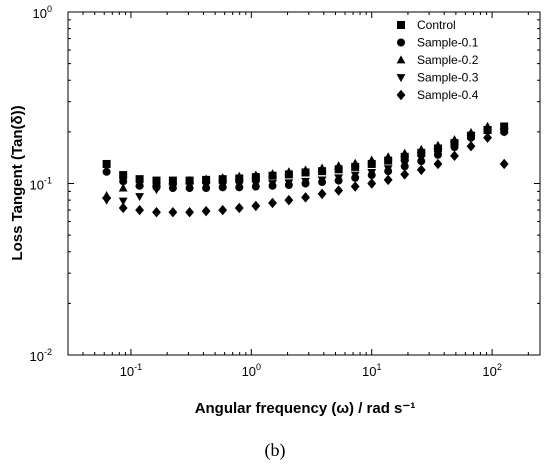 The image size is (550, 473). Describe the element at coordinates (131, 370) in the screenshot. I see `x-tick-label: 10⁻¹` at that location.